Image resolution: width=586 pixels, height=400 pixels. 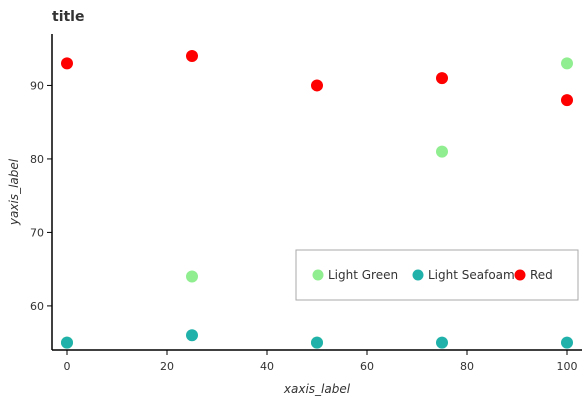 What do you see at coordinates (37, 306) in the screenshot?
I see `y-tick-label: 60` at bounding box center [37, 306].